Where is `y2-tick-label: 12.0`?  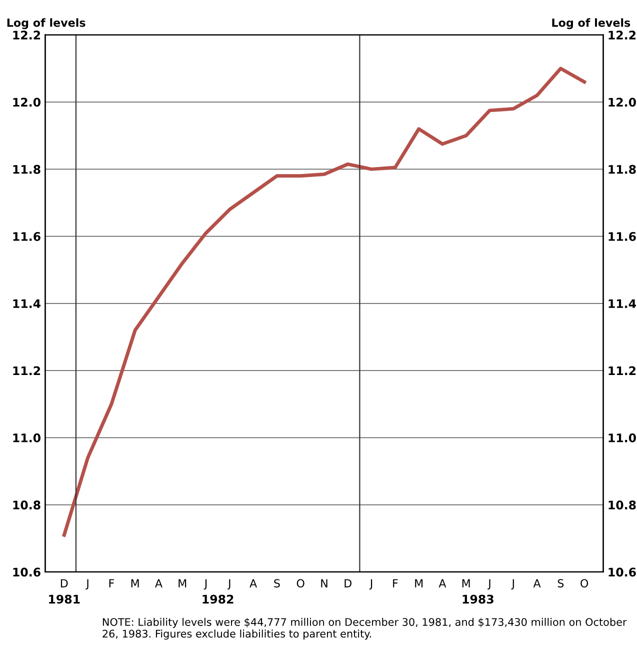 y2-tick-label: 12.0 is located at coordinates (622, 102).